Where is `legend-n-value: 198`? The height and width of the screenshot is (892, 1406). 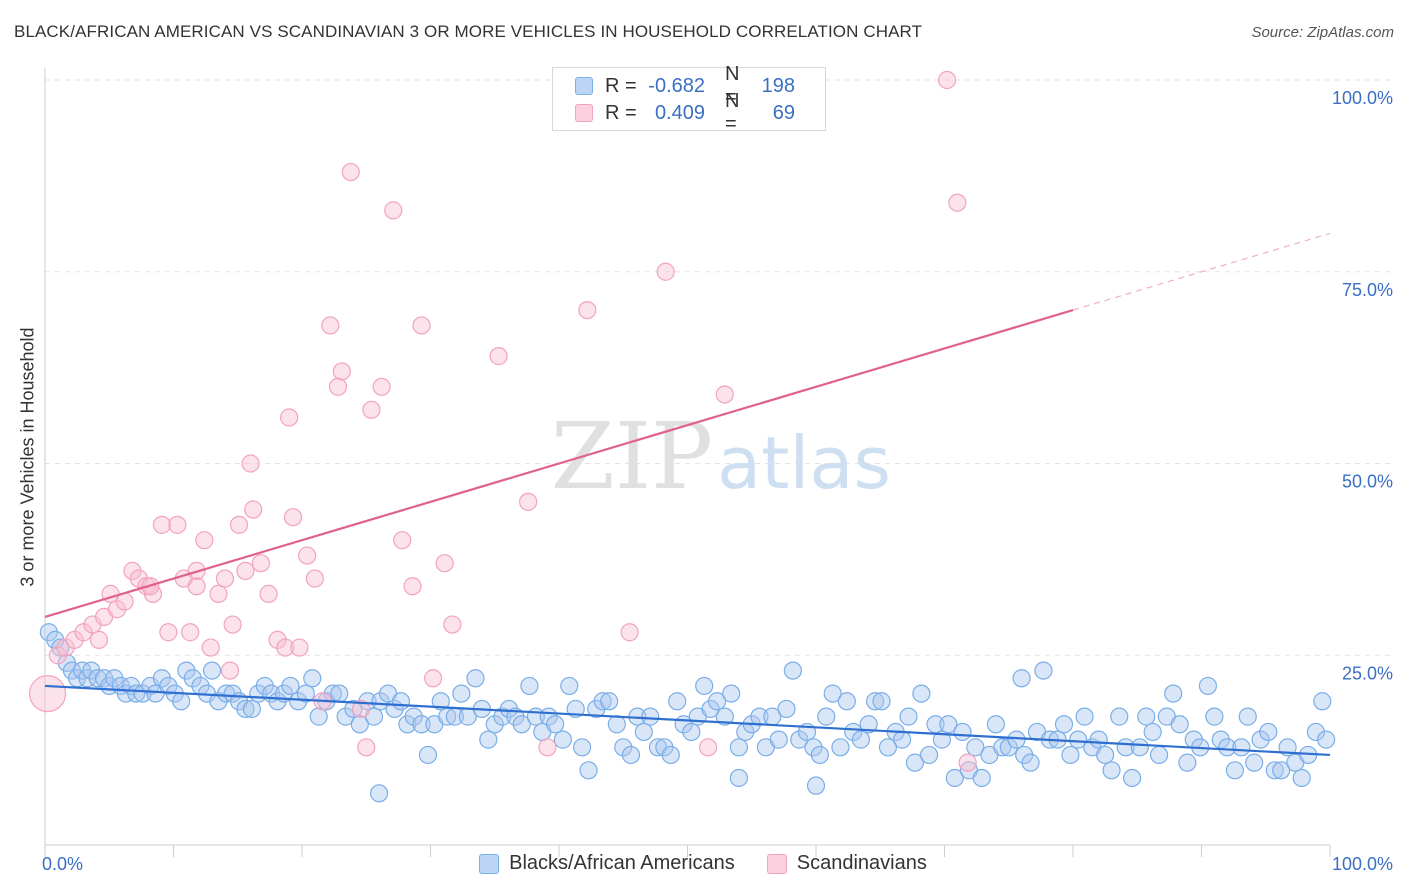 legend-n-value: 198 is located at coordinates (778, 85).